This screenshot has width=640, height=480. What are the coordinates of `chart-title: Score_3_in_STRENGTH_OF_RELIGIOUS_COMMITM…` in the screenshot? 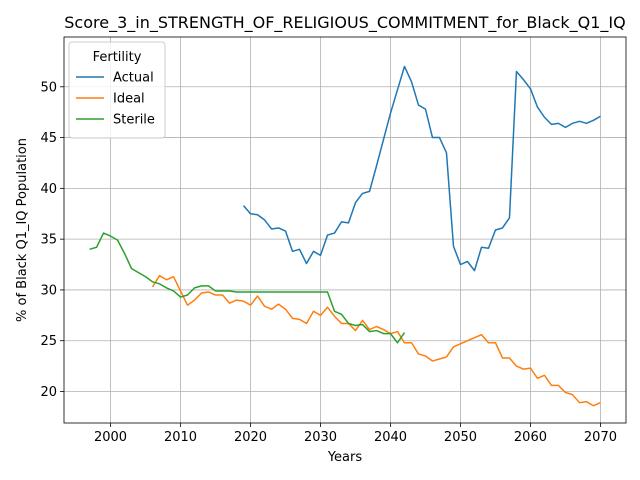 It's located at (344, 23).